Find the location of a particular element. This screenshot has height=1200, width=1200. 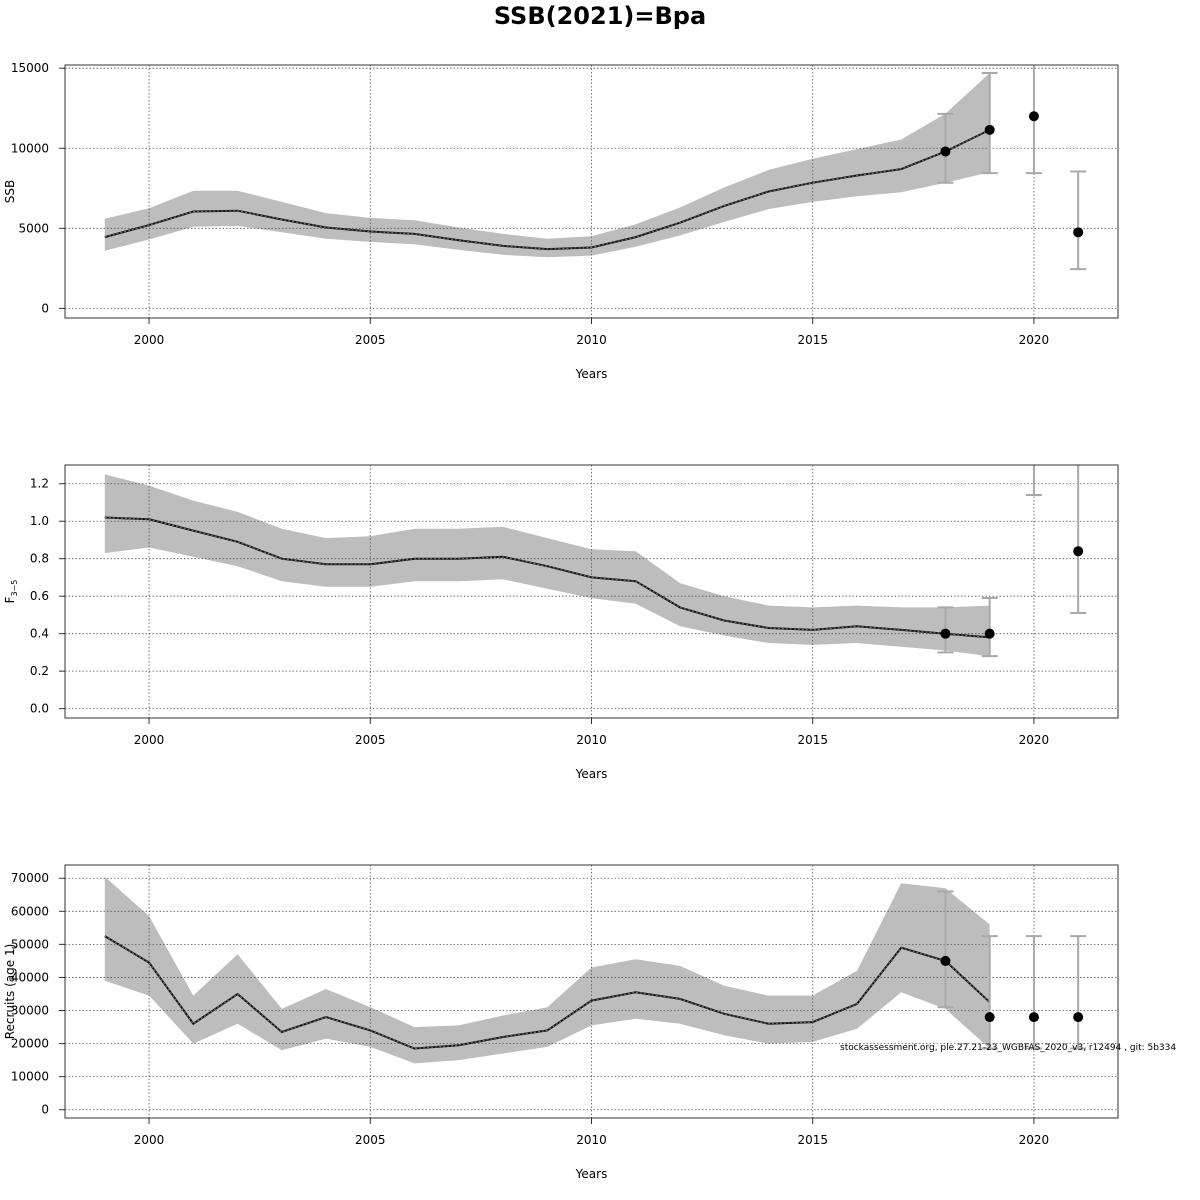

ssb-confidence-band is located at coordinates (547, 165).